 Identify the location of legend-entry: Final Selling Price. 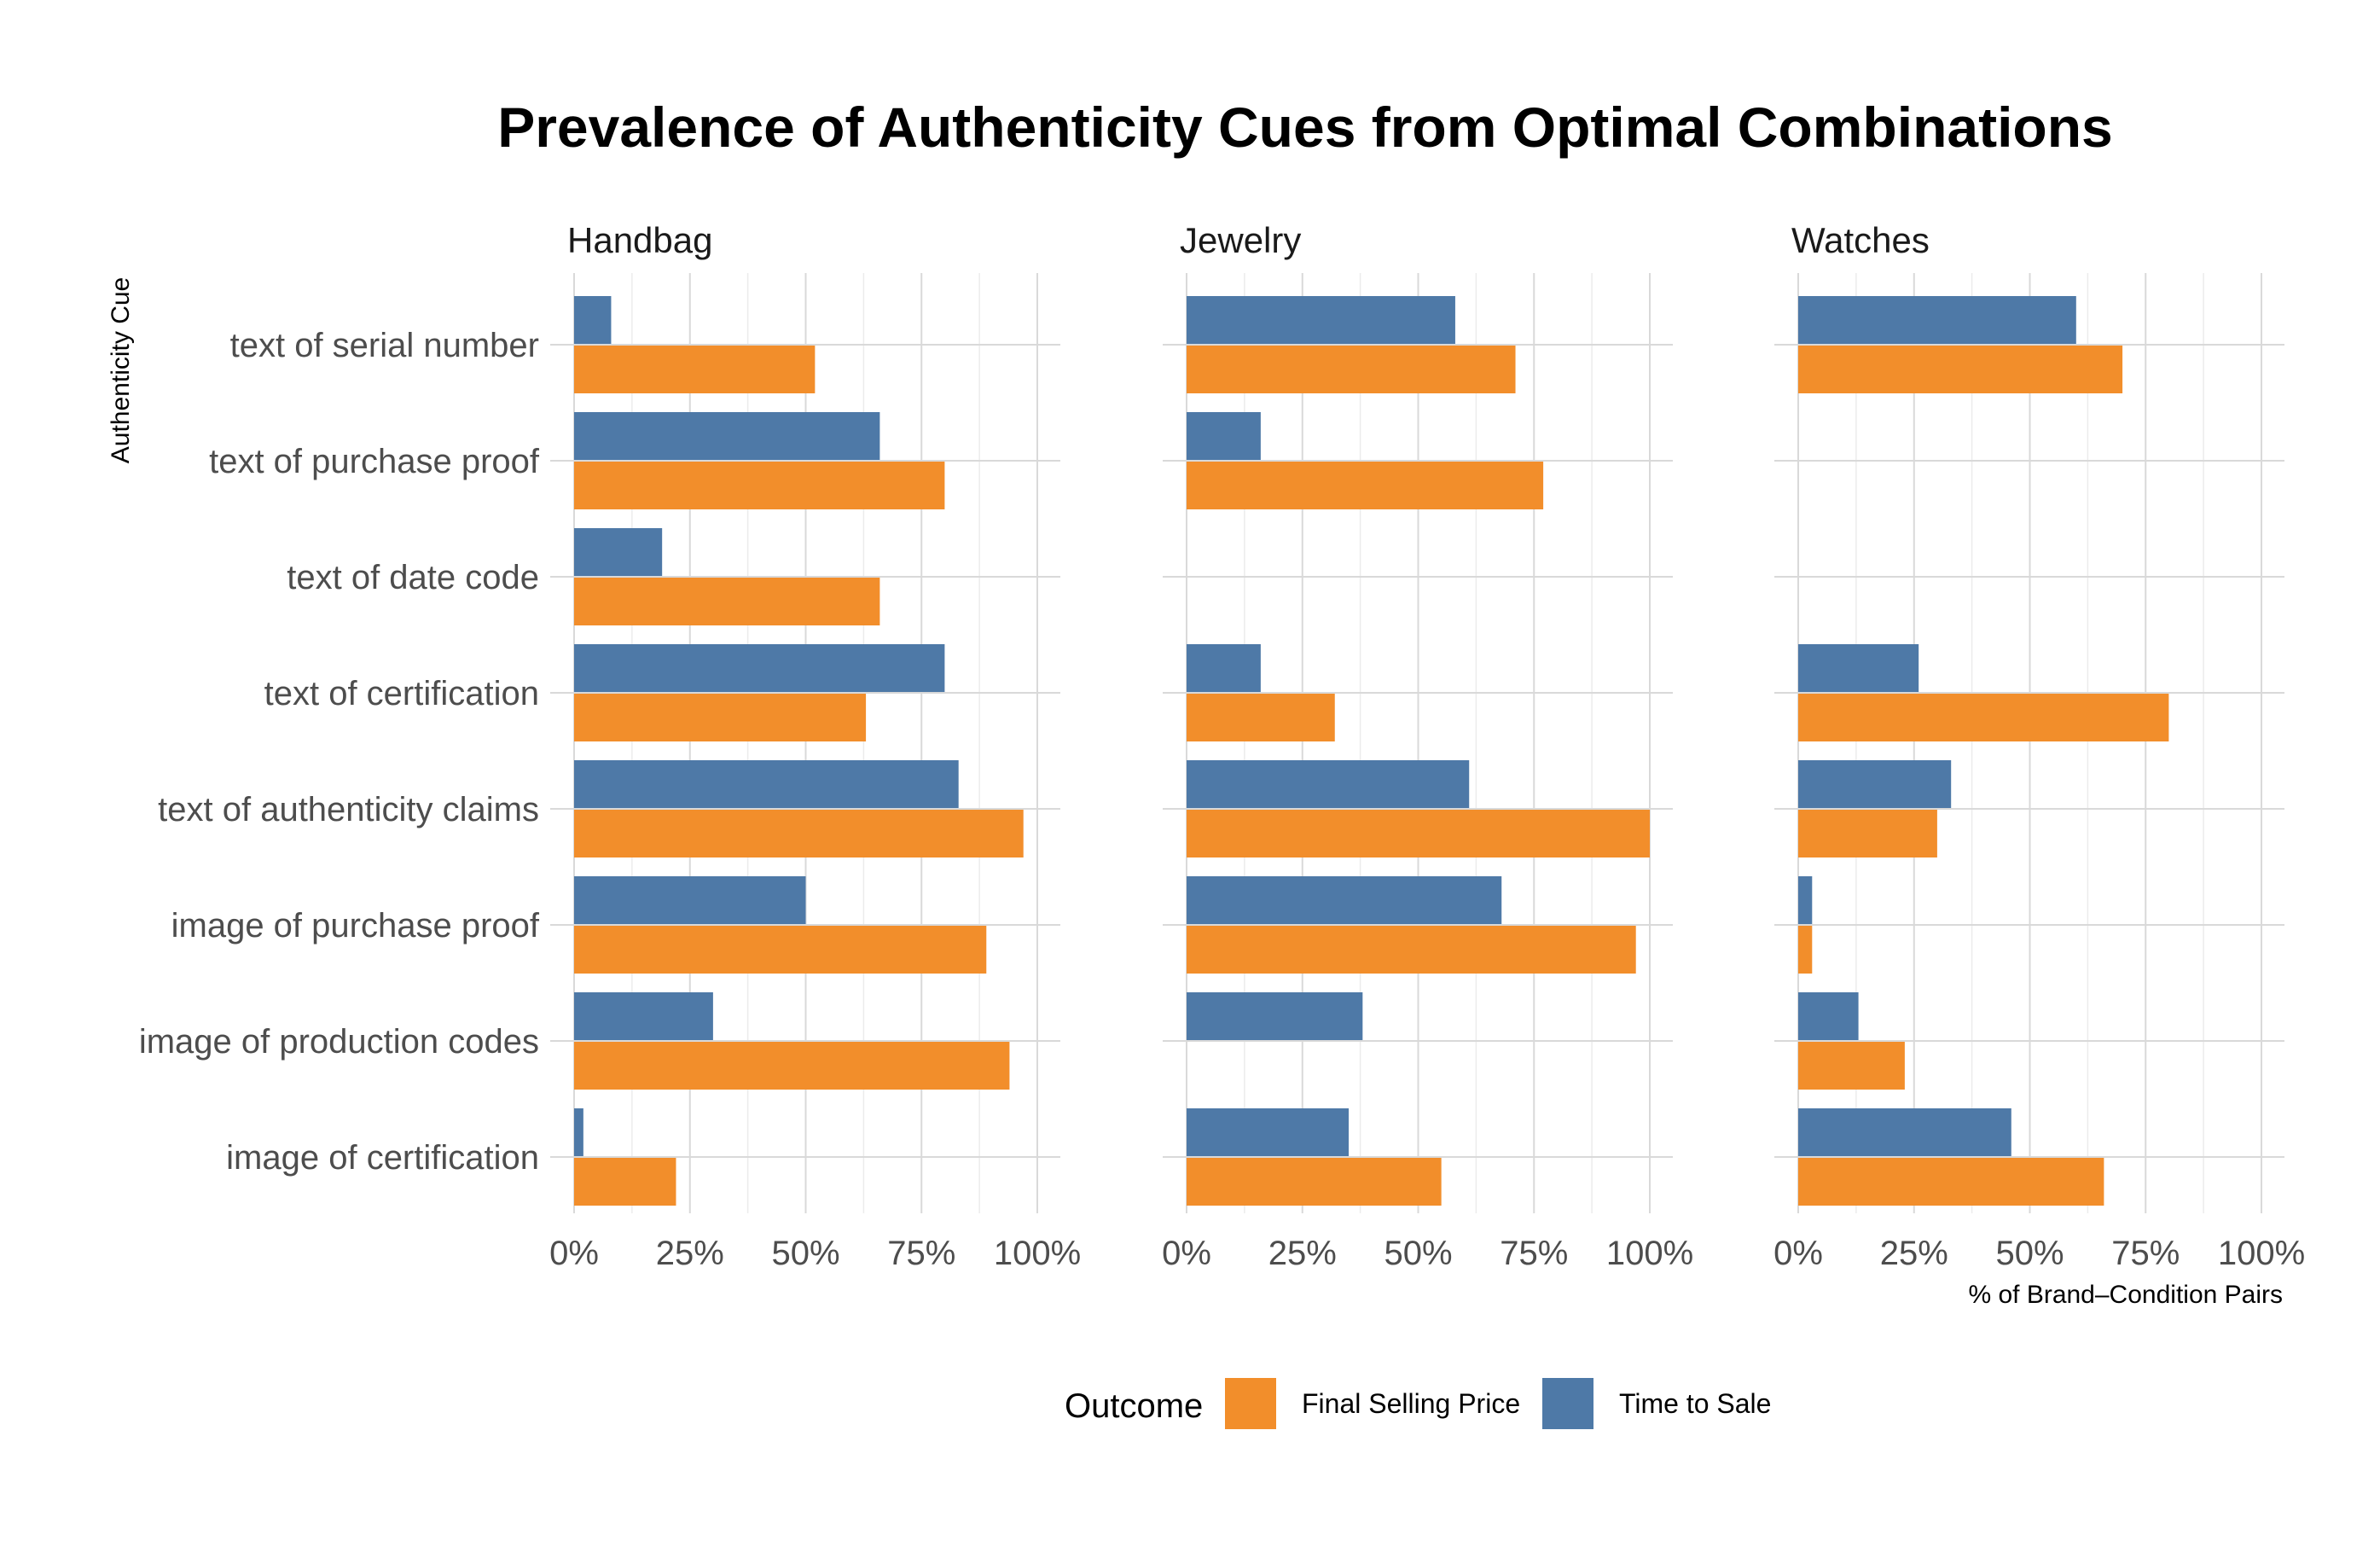
(1372, 1403).